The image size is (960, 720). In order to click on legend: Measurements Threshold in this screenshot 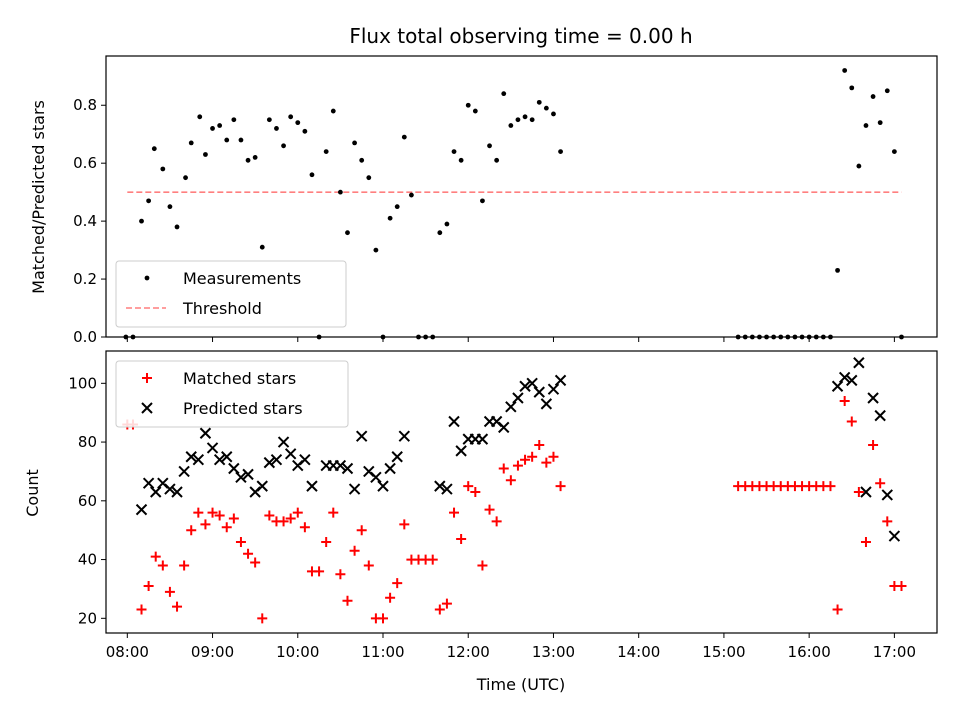, I will do `click(231, 294)`.